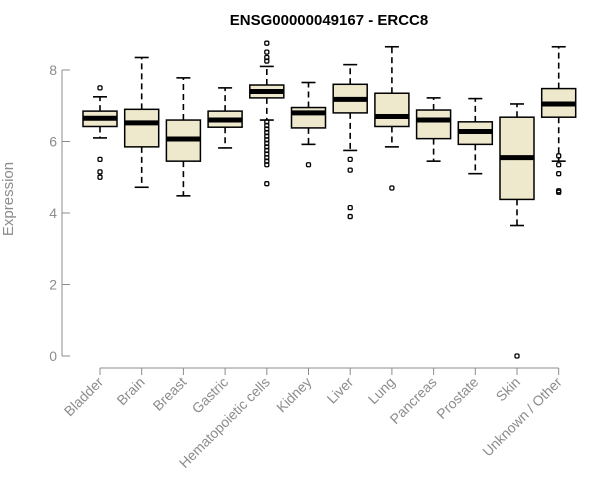 The image size is (600, 500). What do you see at coordinates (8, 199) in the screenshot?
I see `y-axis-label: Expression` at bounding box center [8, 199].